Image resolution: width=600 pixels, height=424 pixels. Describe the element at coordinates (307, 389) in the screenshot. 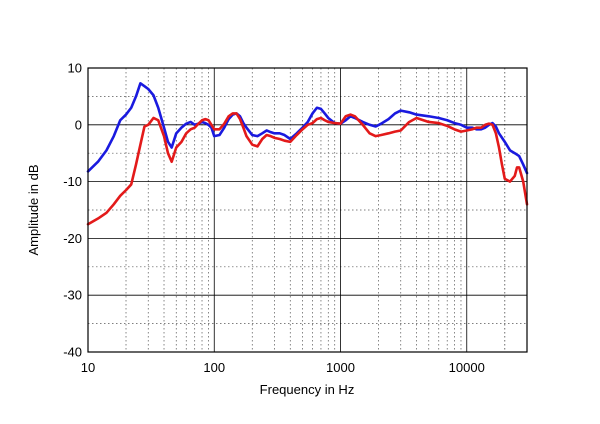

I see `x-axis-label: Frequency in Hz` at that location.